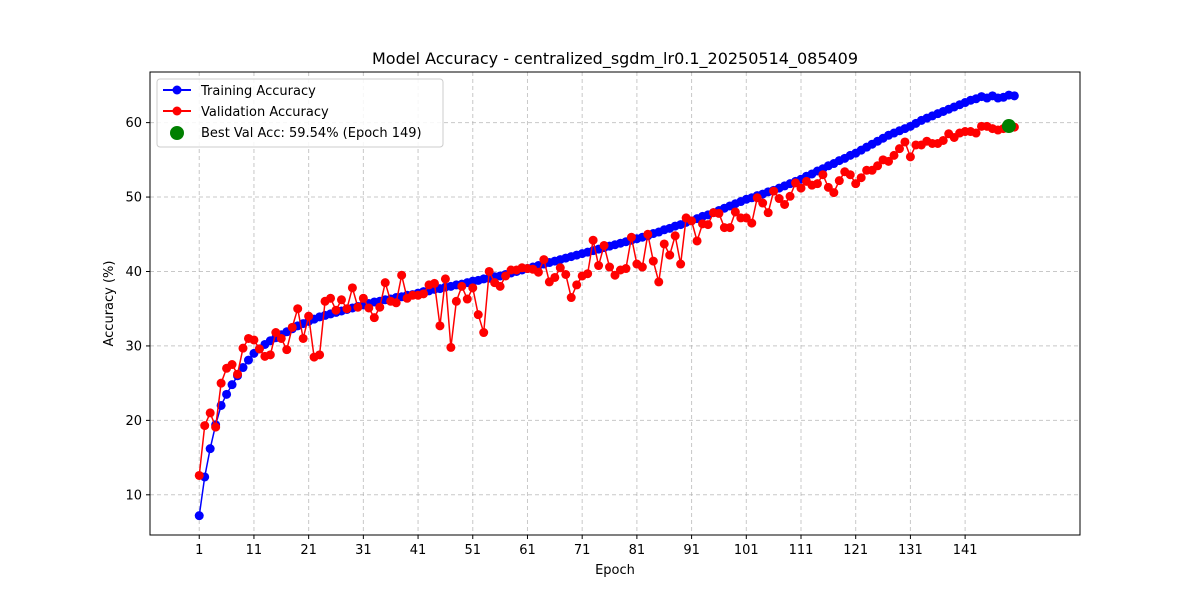  I want to click on x-tick-label: 81, so click(637, 550).